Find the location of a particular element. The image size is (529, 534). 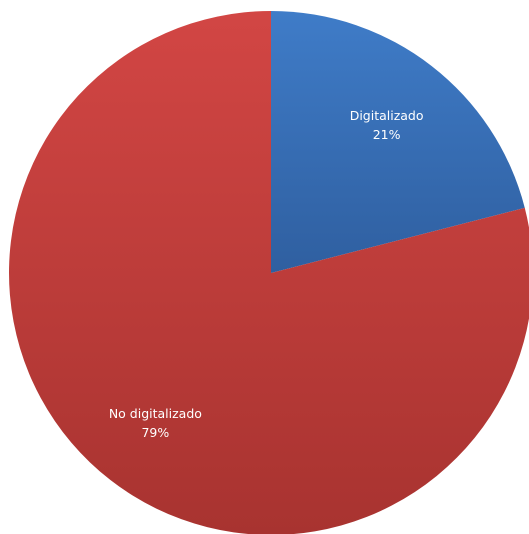

slice-label-digitalizado: Digitalizado 21% is located at coordinates (387, 125).